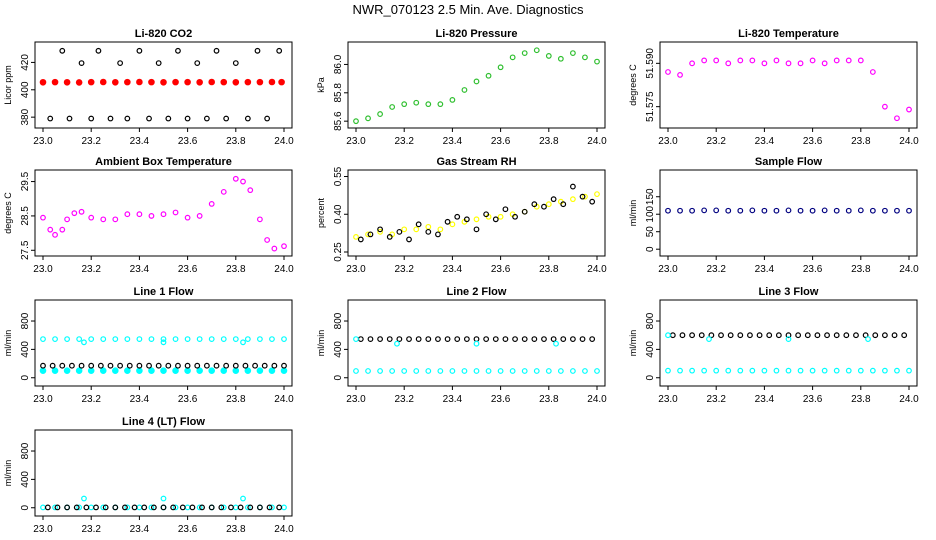 The image size is (936, 540). Describe the element at coordinates (338, 121) in the screenshot. I see `y-tick-label: 85.6` at that location.